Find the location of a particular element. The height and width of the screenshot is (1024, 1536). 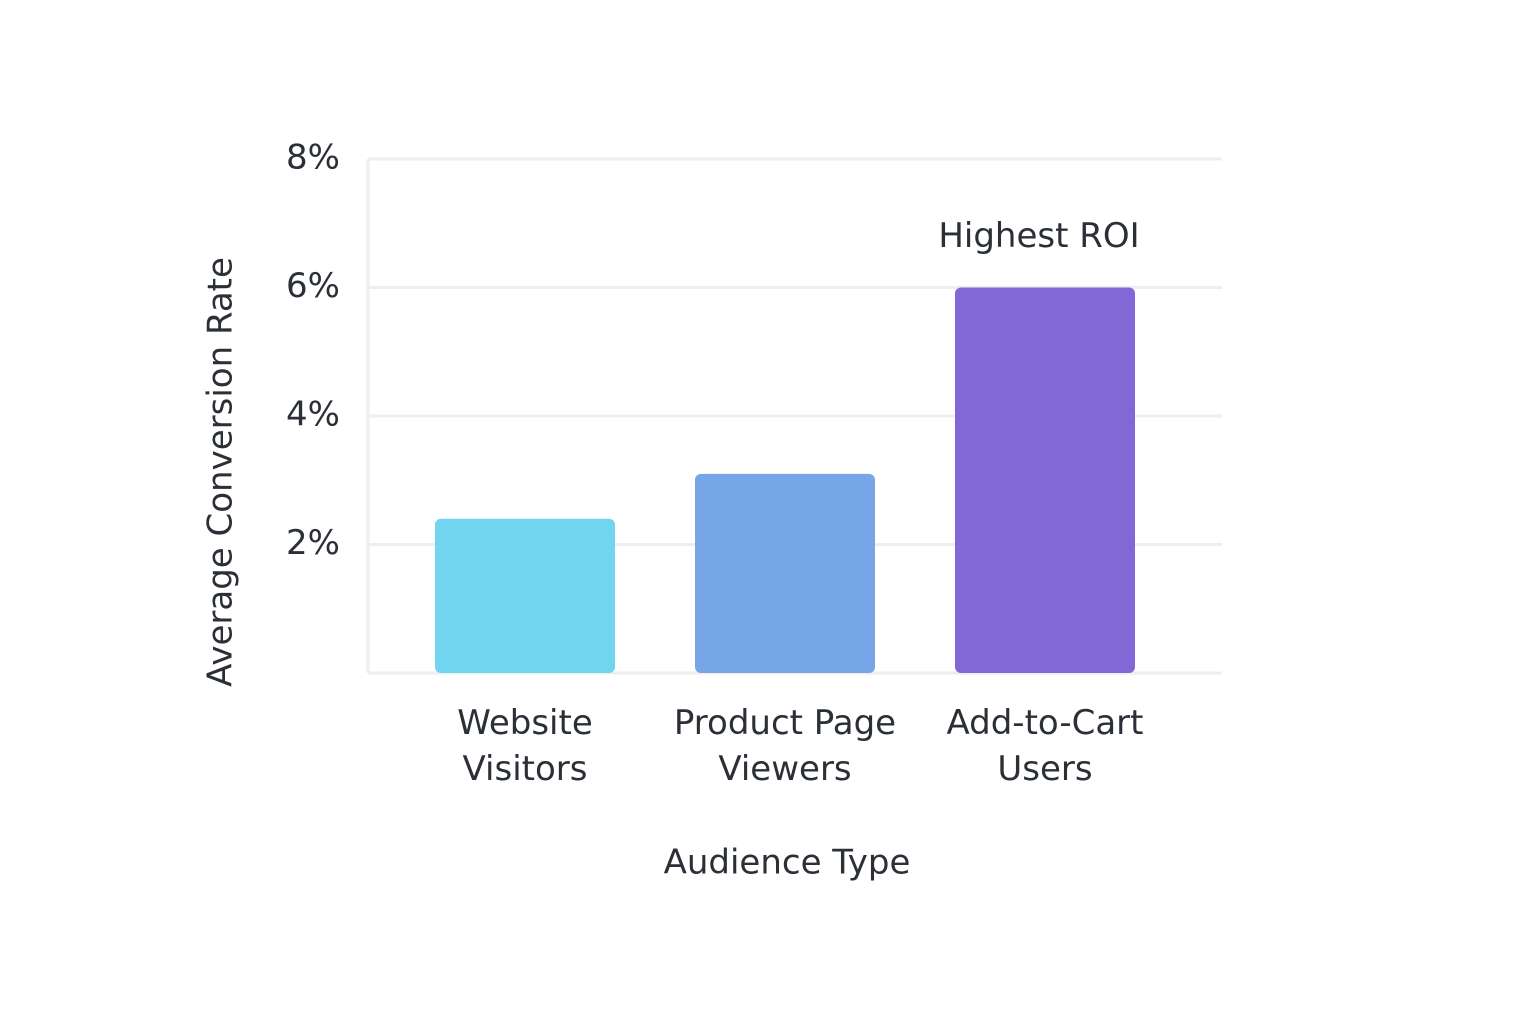

y-tick-label: 4% is located at coordinates (313, 415).